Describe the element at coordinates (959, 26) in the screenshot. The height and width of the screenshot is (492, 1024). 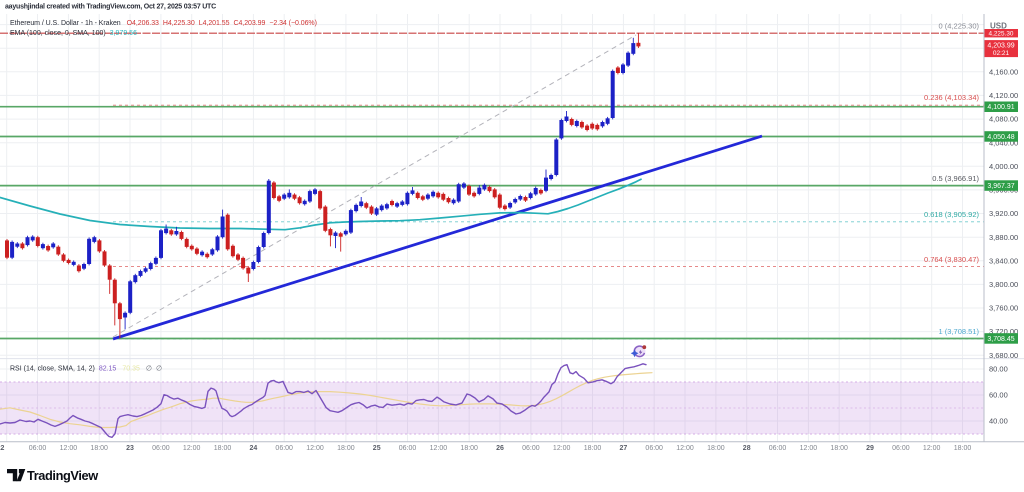
I see `svg-text: 0 (4,225.30)` at that location.